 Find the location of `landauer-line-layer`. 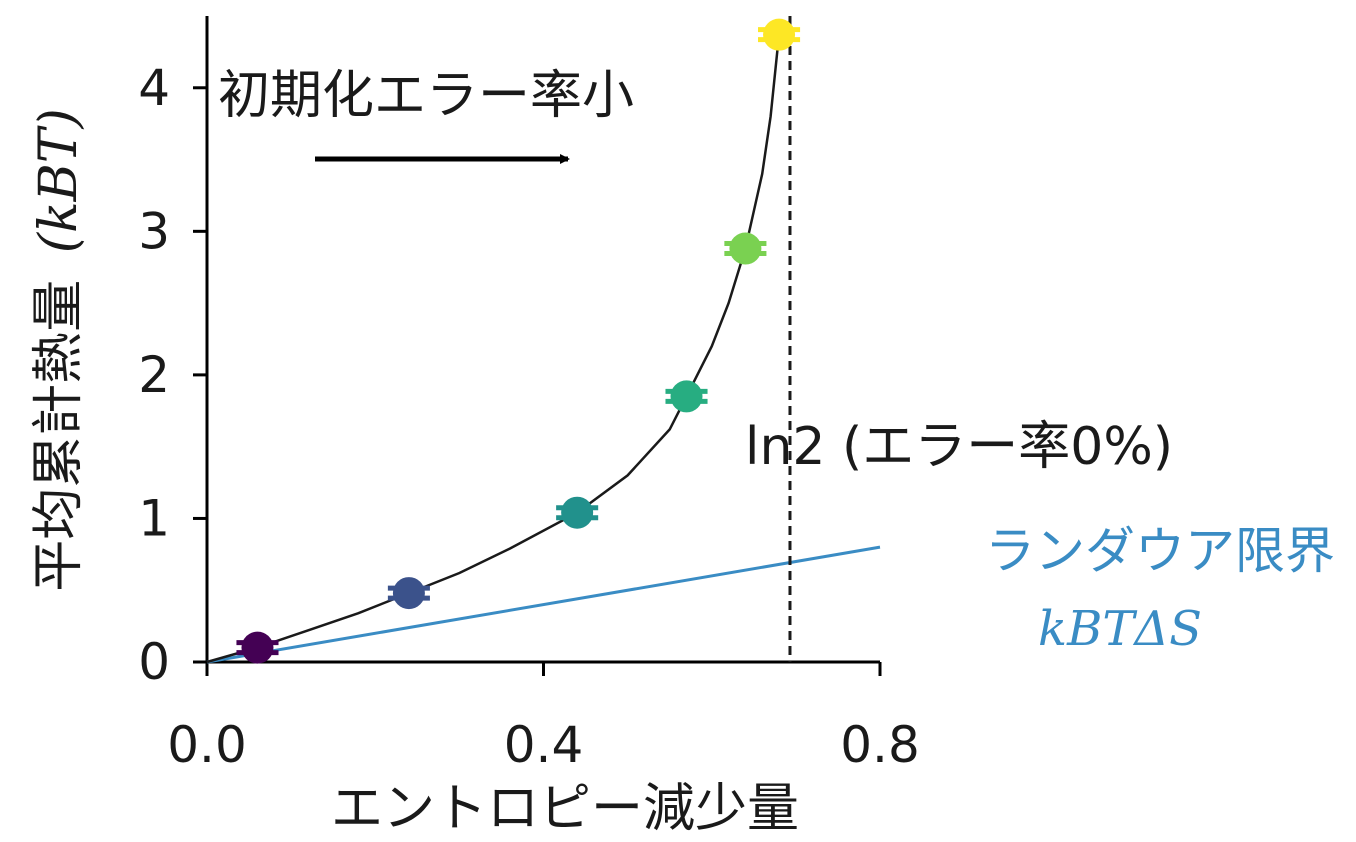

landauer-line-layer is located at coordinates (543, 604).